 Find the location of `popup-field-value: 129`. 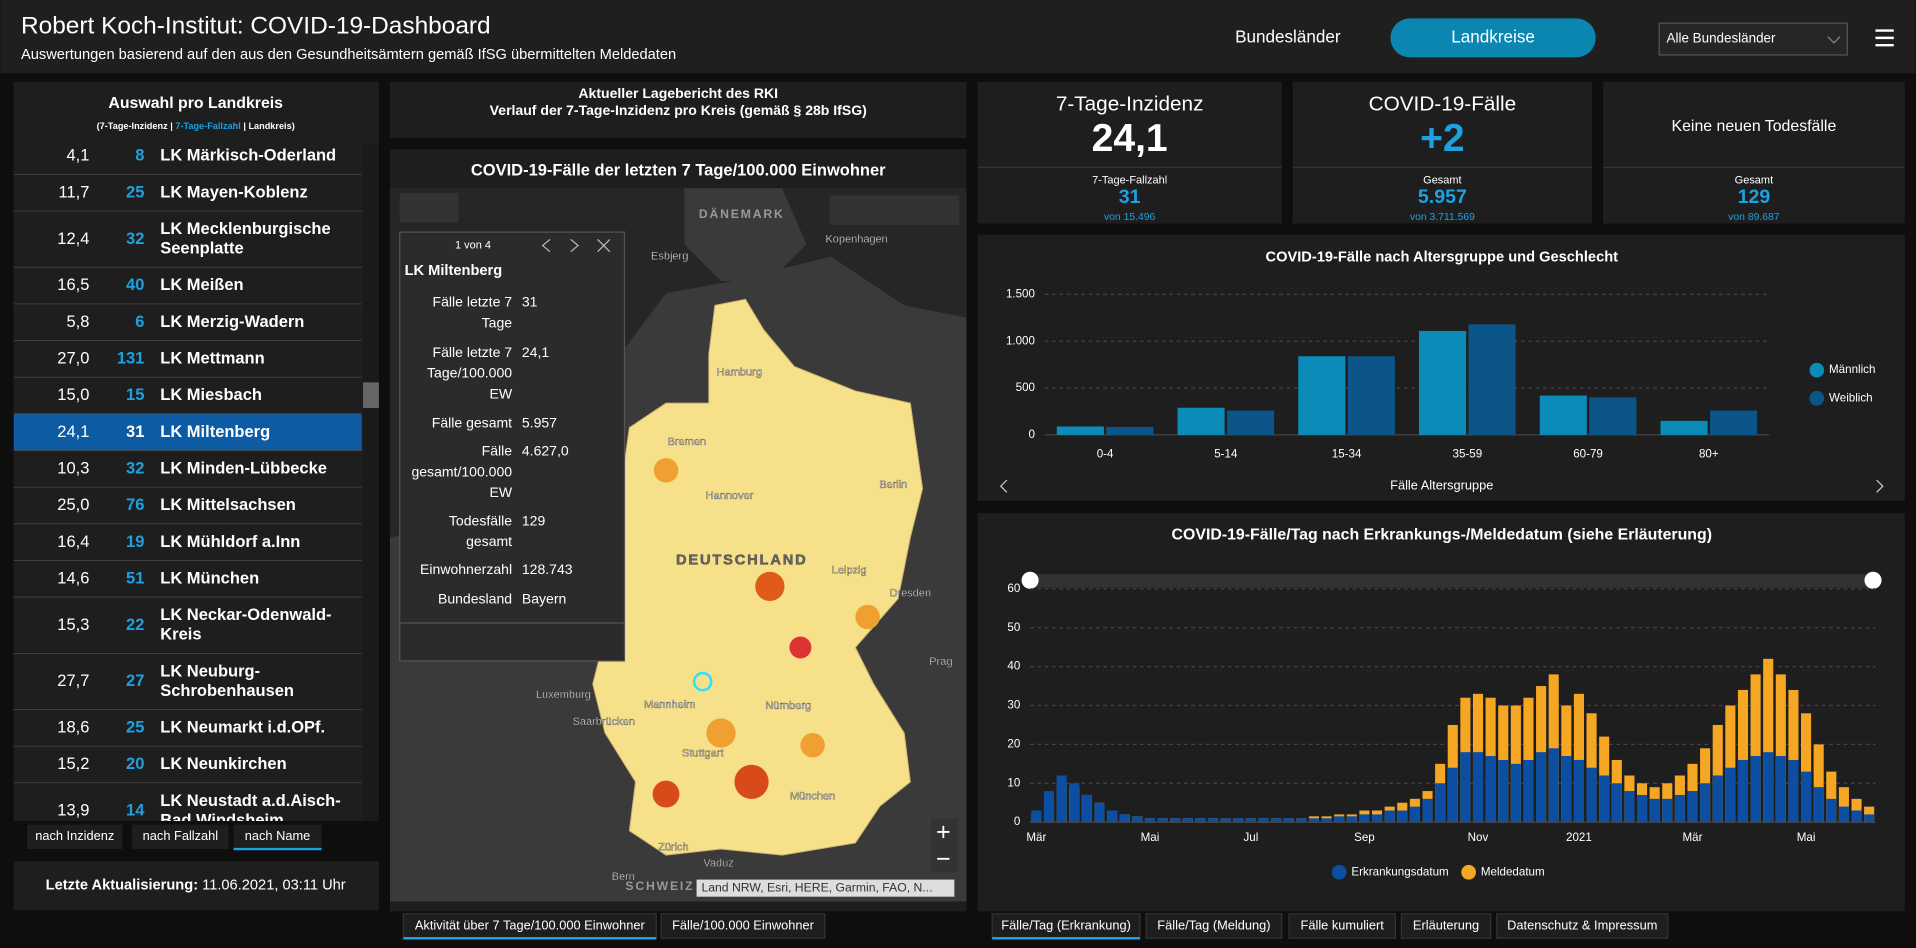

popup-field-value: 129 is located at coordinates (534, 520).